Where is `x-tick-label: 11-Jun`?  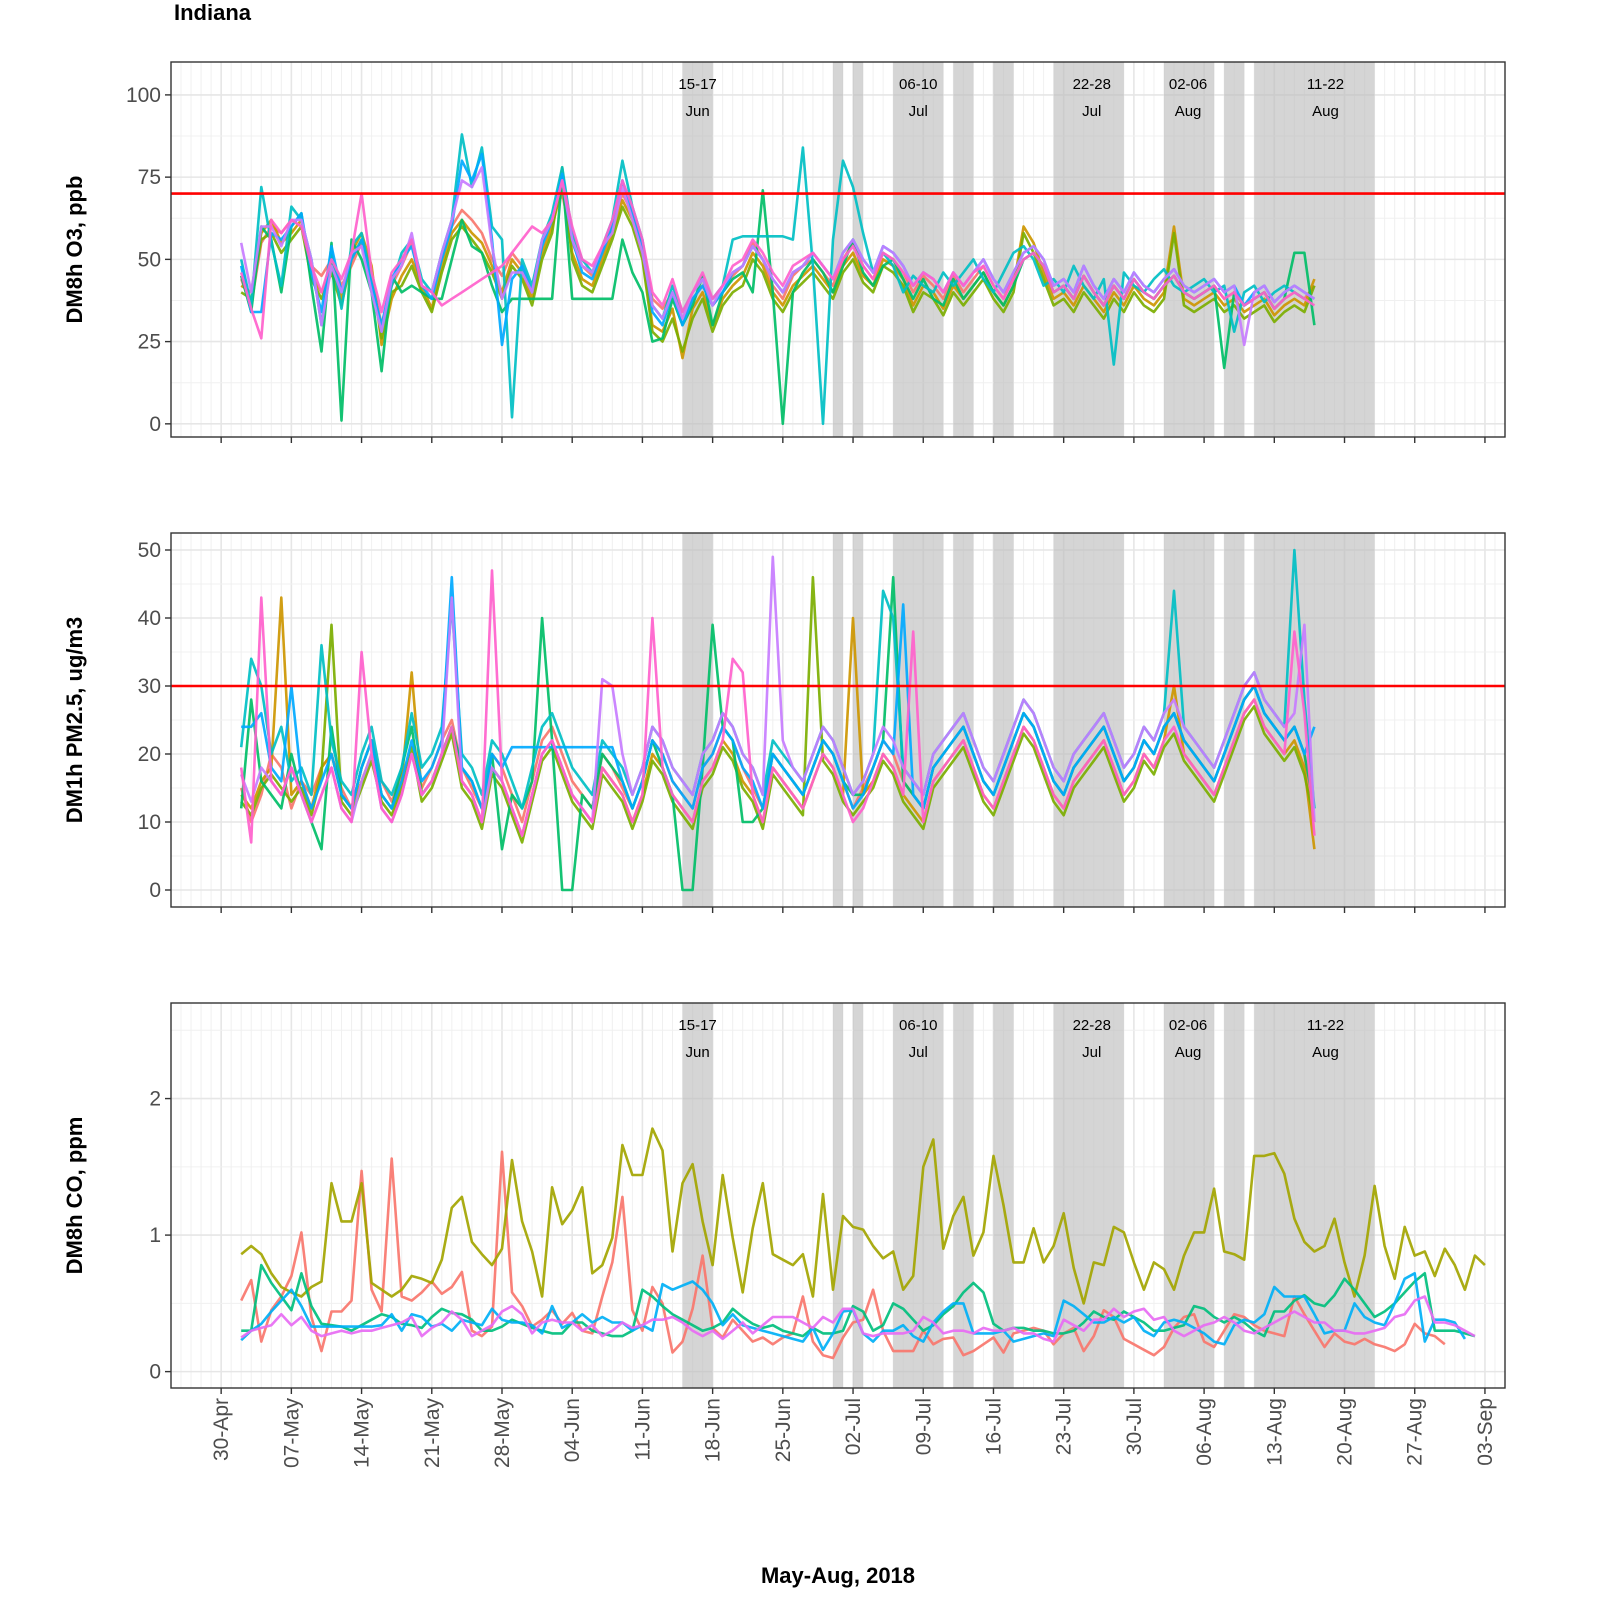
x-tick-label: 11-Jun is located at coordinates (642, 1429).